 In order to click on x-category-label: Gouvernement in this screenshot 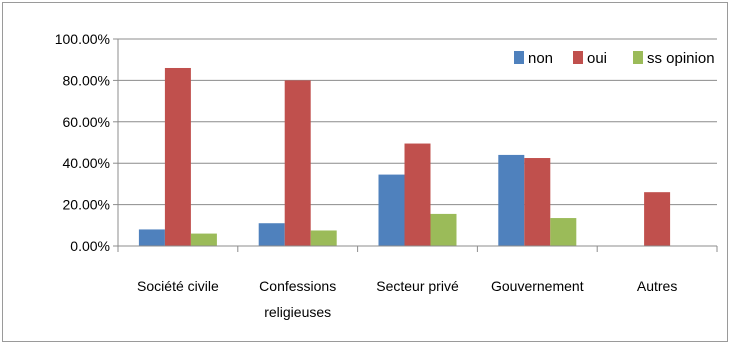, I will do `click(537, 286)`.